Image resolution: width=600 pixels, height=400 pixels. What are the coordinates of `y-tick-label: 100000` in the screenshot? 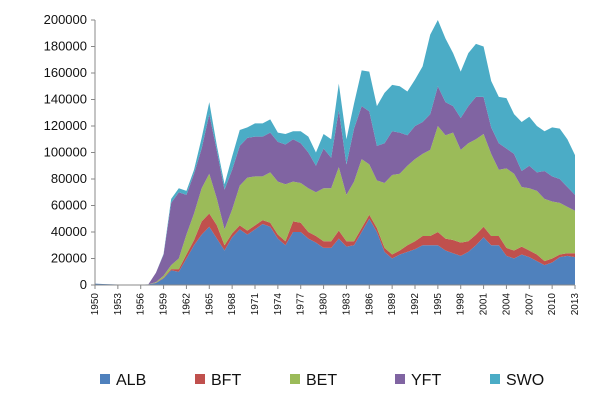 It's located at (65, 152).